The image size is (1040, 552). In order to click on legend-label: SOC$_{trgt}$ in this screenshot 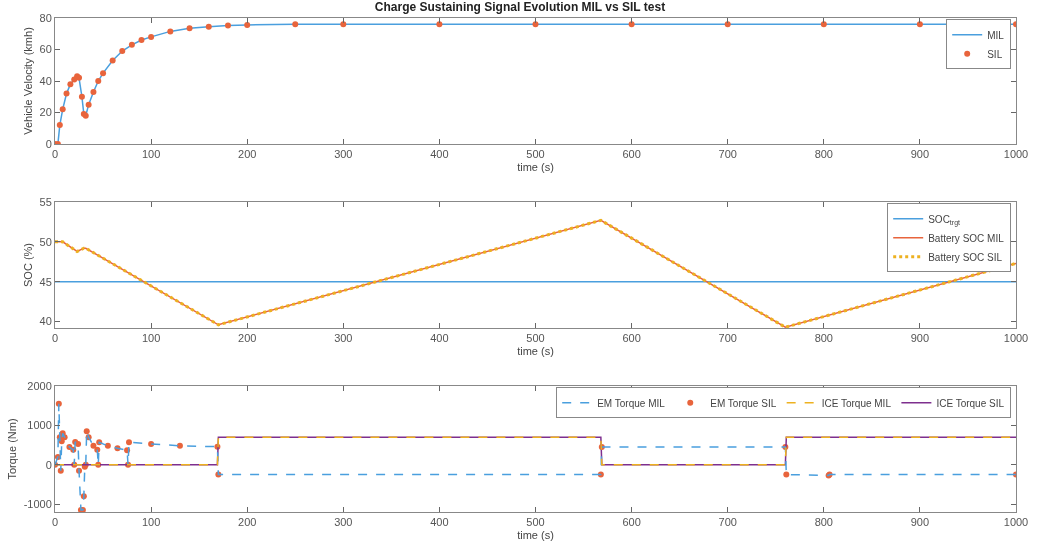, I will do `click(944, 220)`.